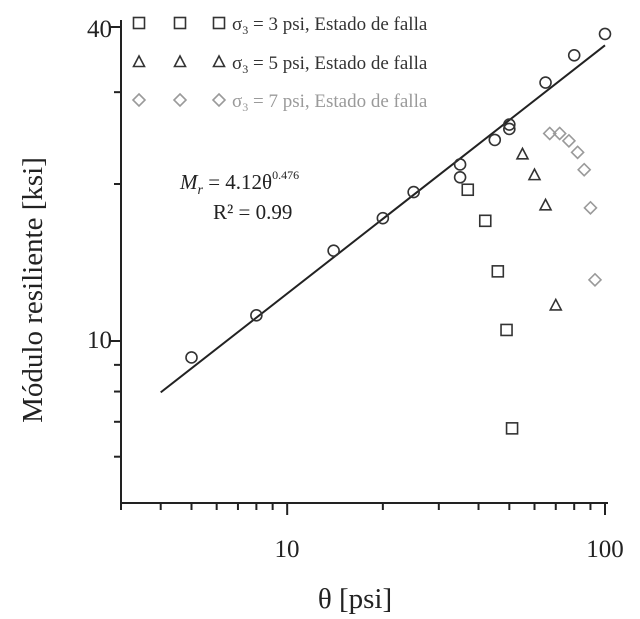 Image resolution: width=640 pixels, height=619 pixels. What do you see at coordinates (605, 549) in the screenshot?
I see `x-tick-label-100: 100` at bounding box center [605, 549].